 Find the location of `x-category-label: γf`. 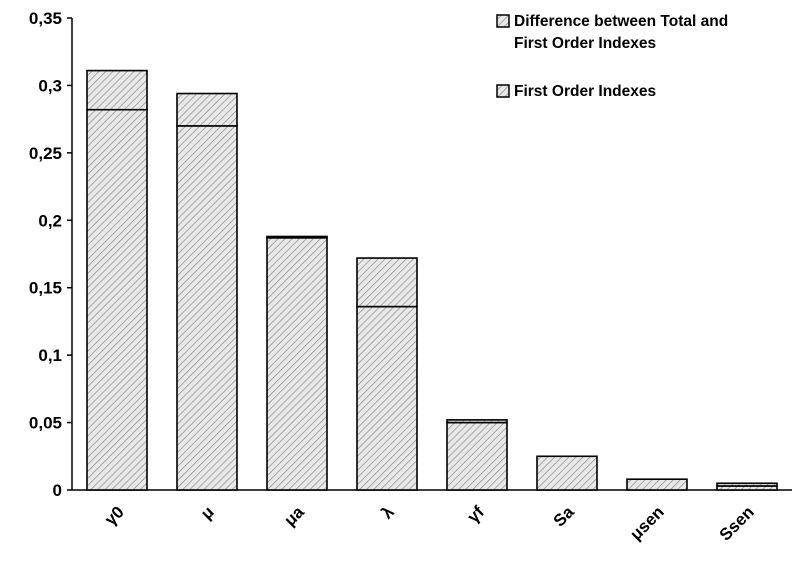

x-category-label: γf is located at coordinates (476, 514).